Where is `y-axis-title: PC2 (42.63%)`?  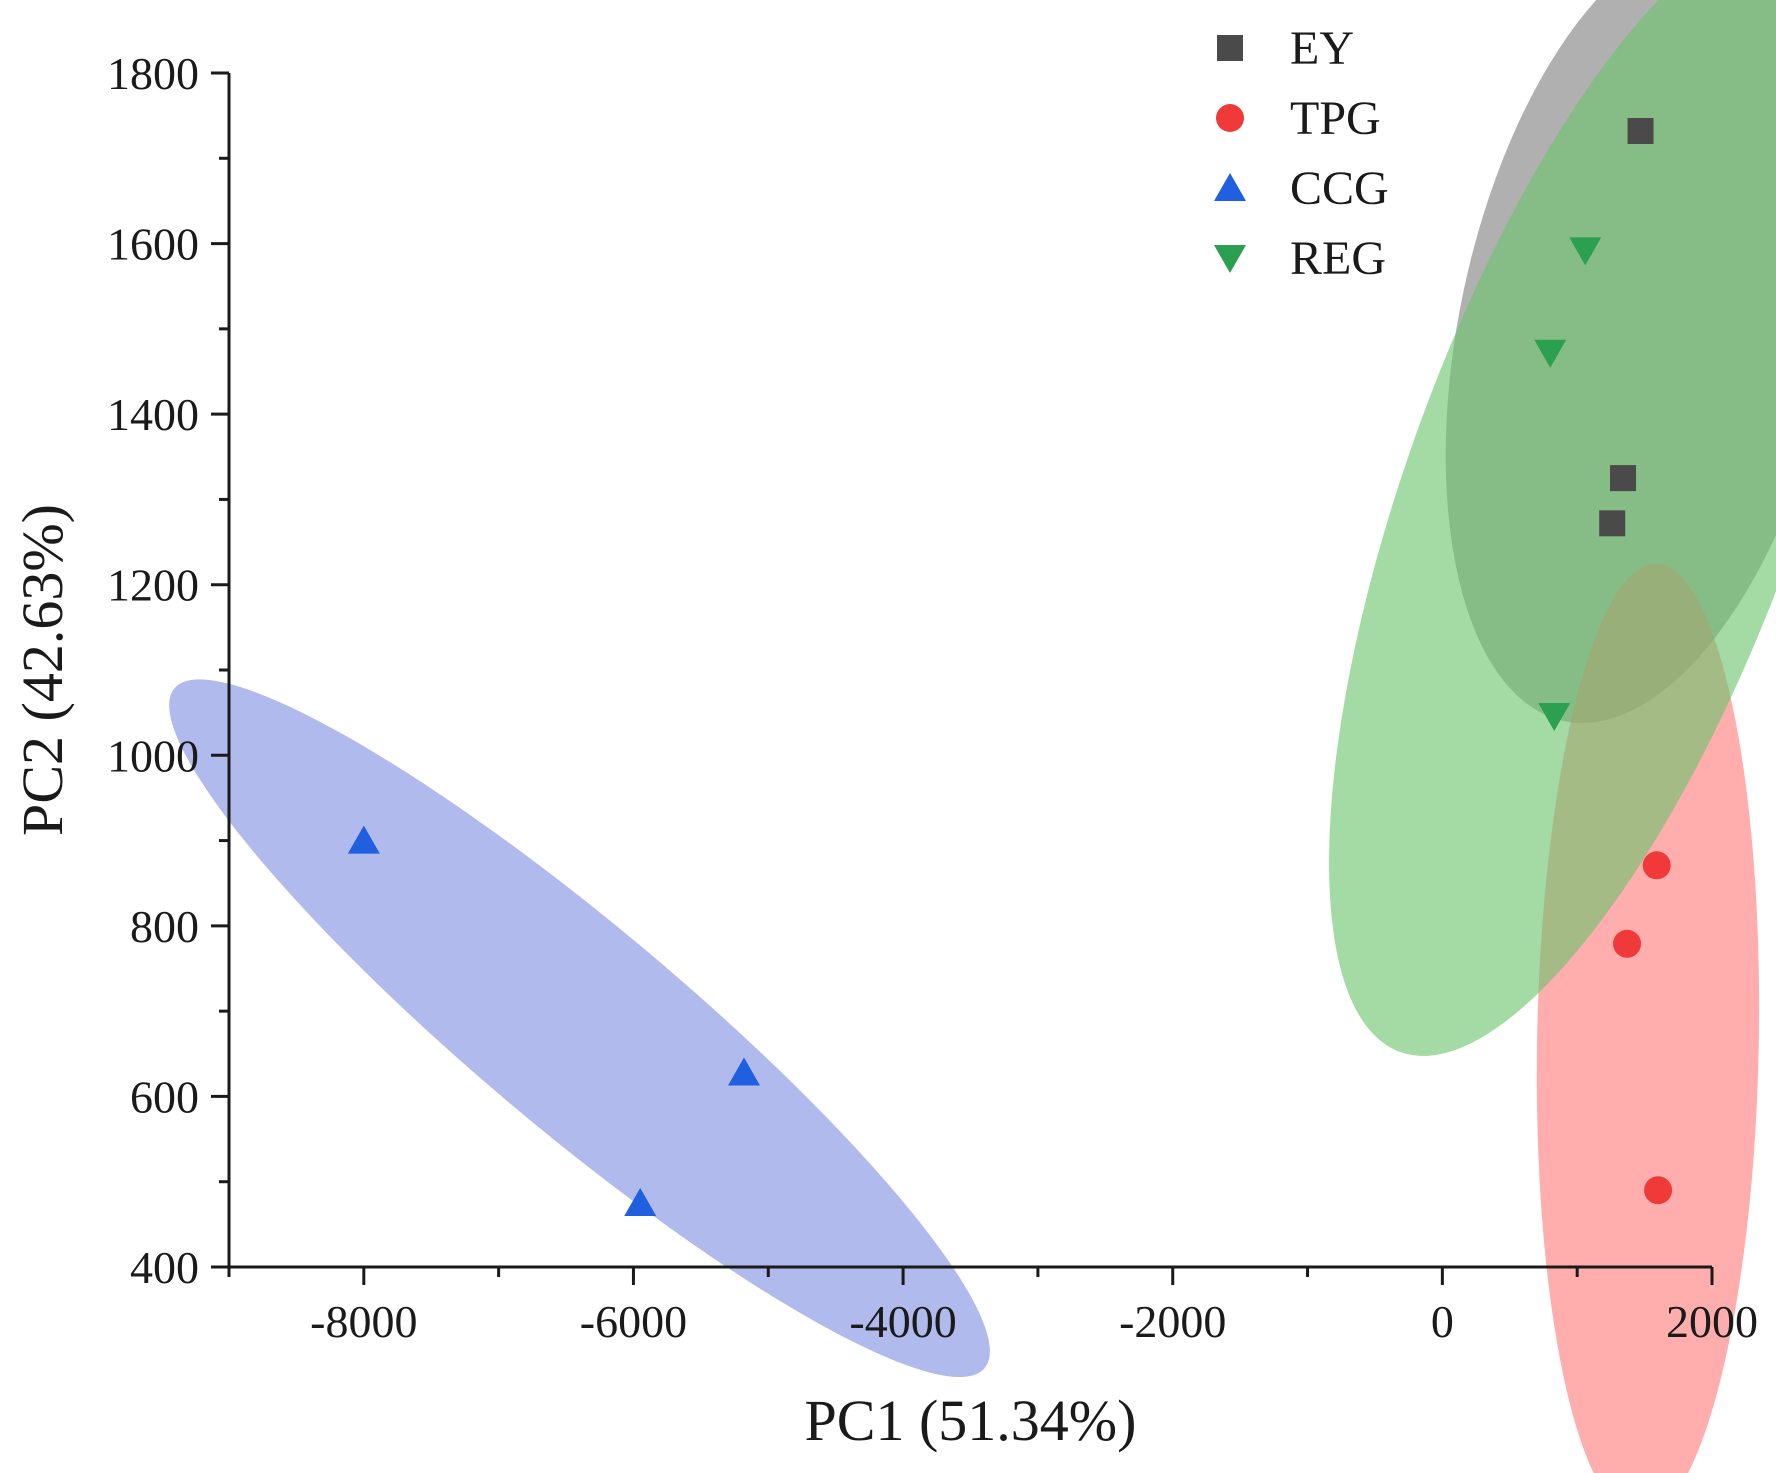
y-axis-title: PC2 (42.63%) is located at coordinates (42, 670).